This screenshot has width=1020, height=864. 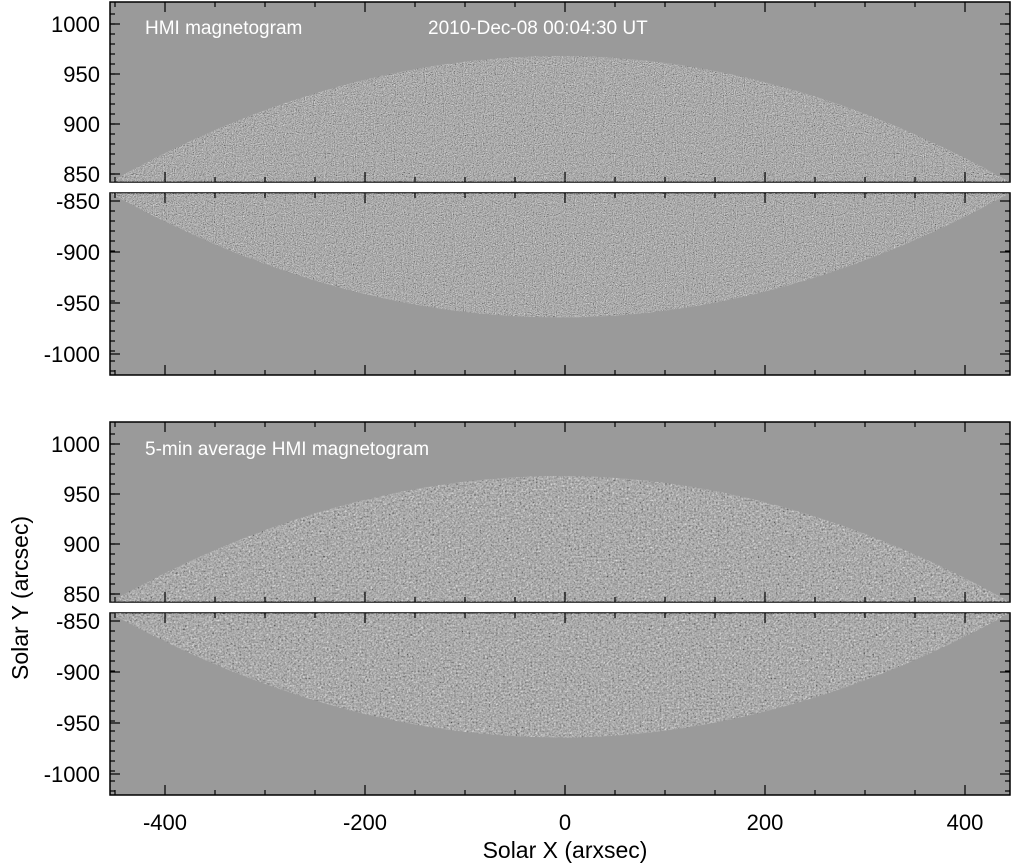 I want to click on x-tick-label: -200, so click(x=365, y=822).